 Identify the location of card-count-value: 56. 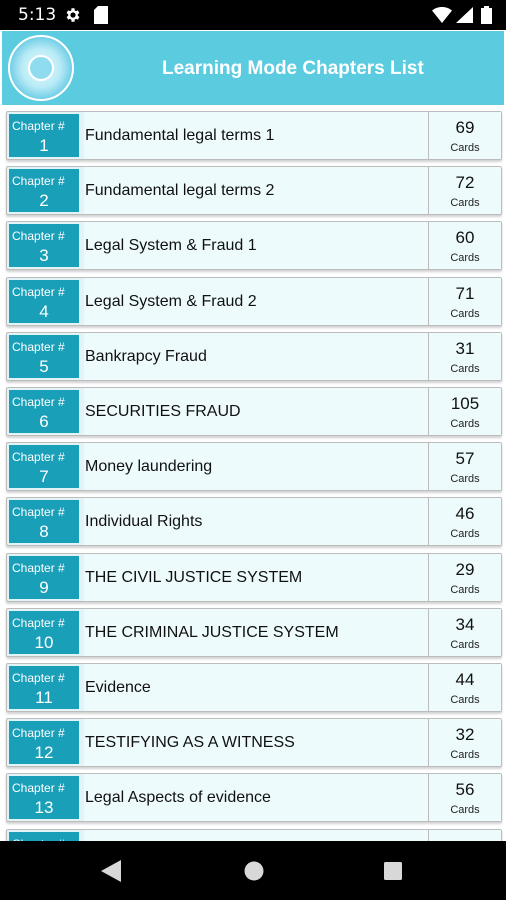
(465, 790).